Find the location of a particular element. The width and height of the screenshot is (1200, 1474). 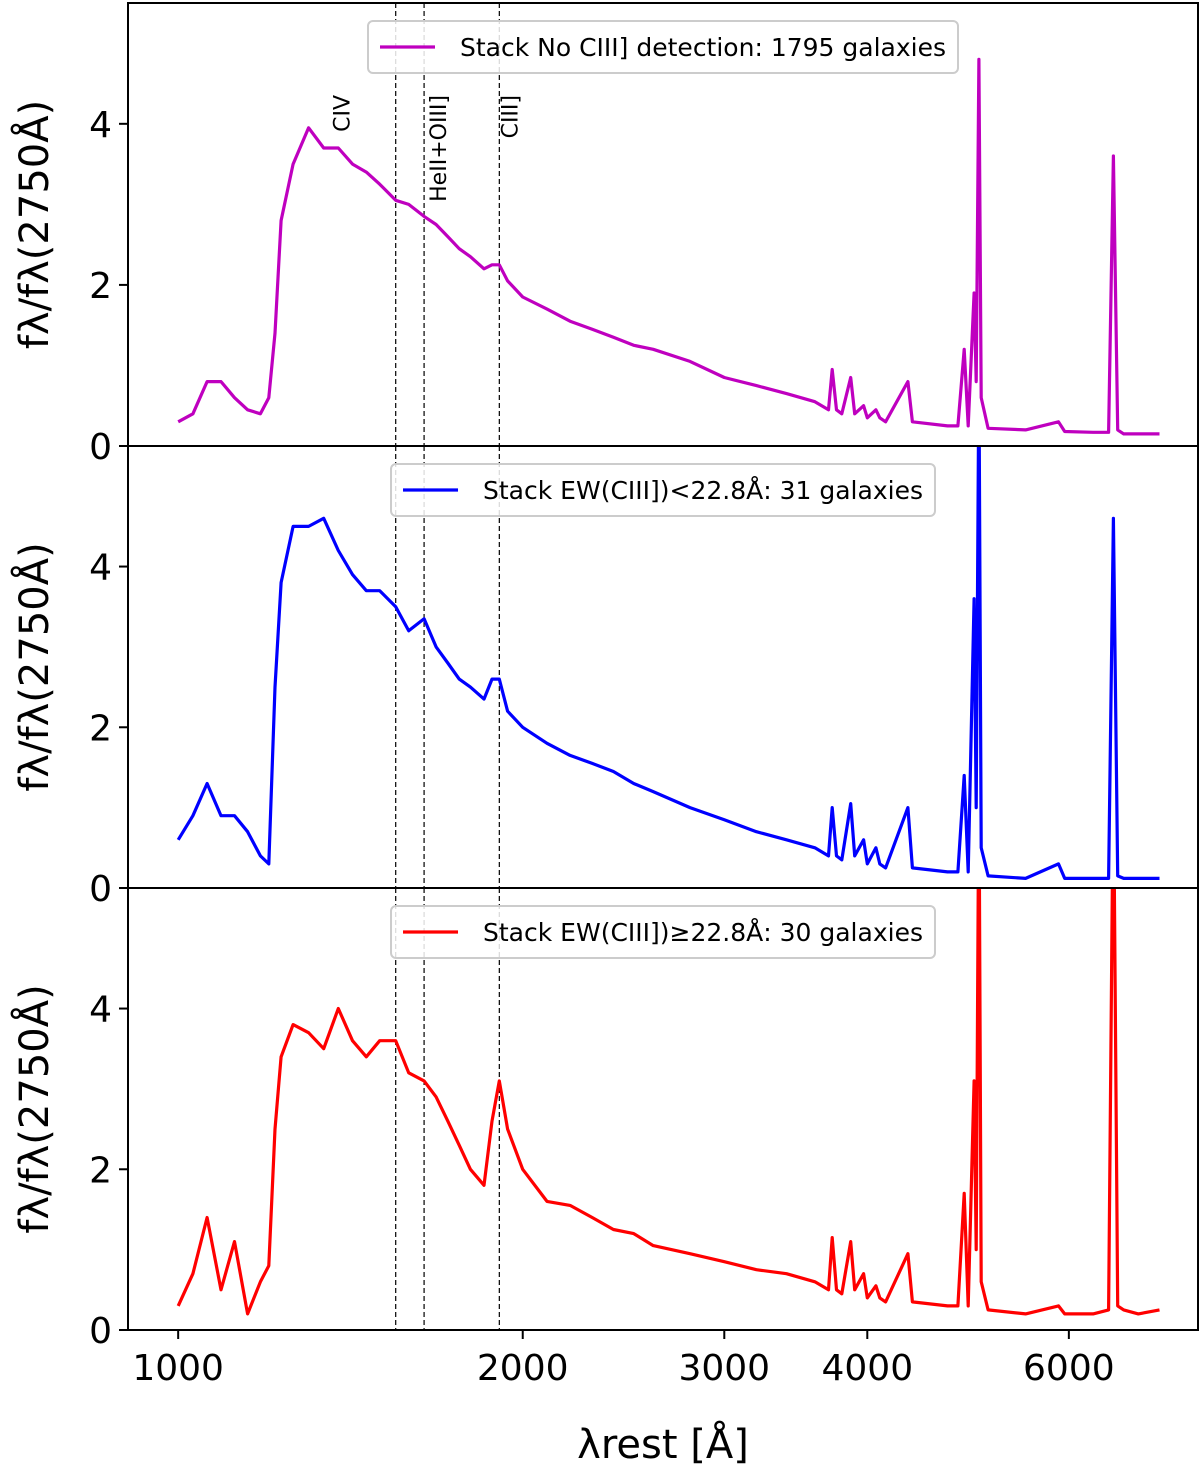

legend: Stack EW(CIII])<22.8Å: 31 galaxies is located at coordinates (663, 490).